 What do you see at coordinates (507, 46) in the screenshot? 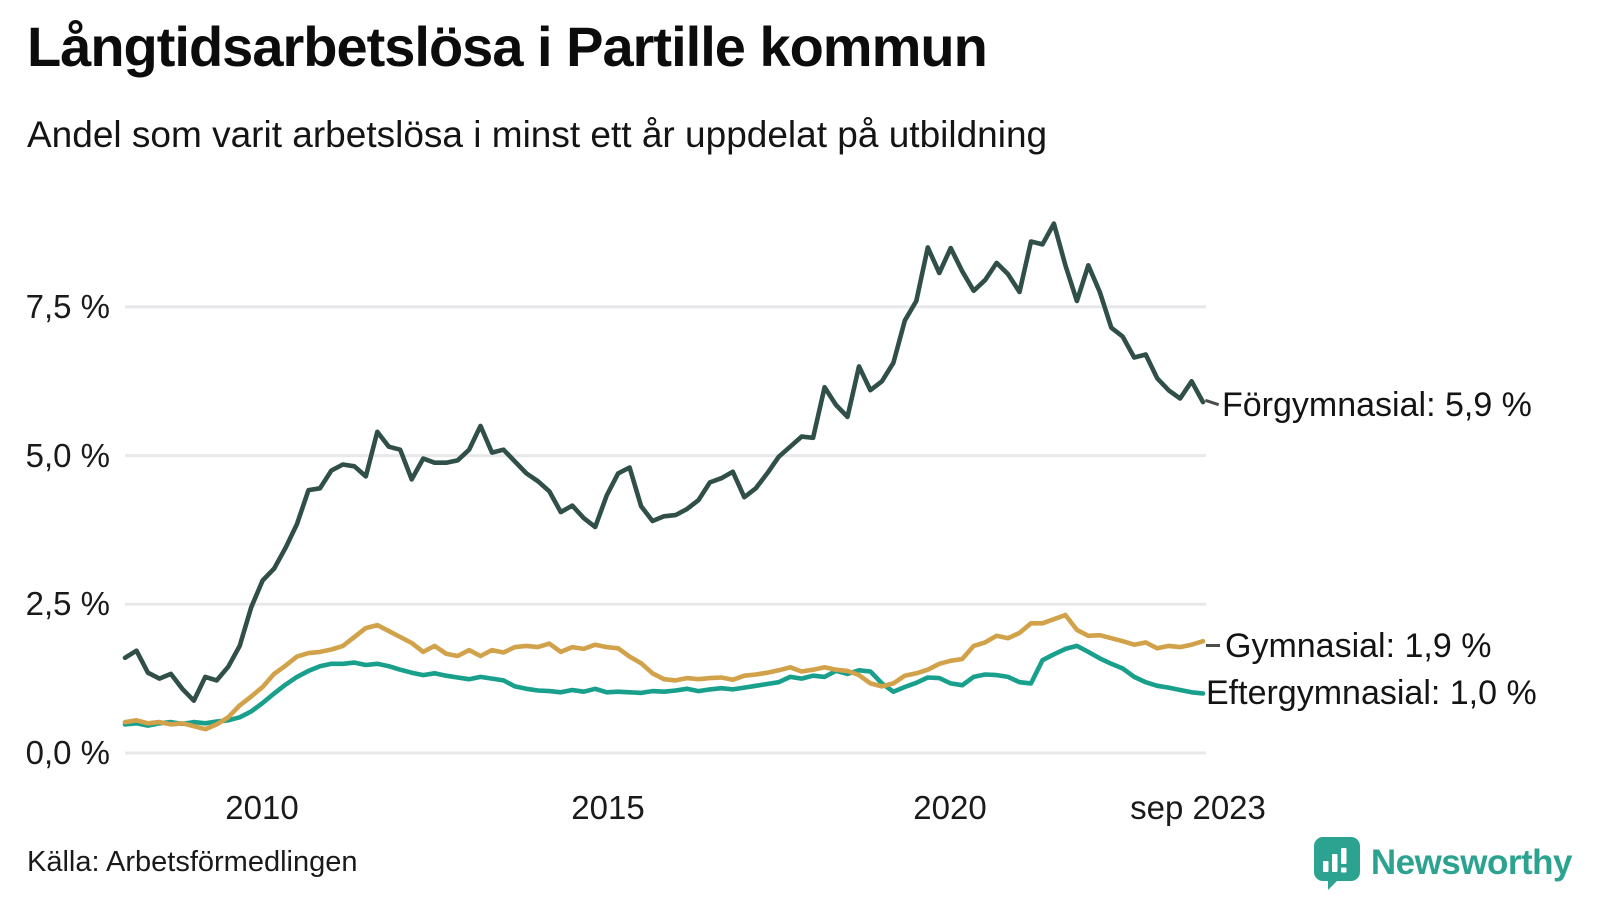
I see `page-title: Långtidsarbetslösa i Partille kommun` at bounding box center [507, 46].